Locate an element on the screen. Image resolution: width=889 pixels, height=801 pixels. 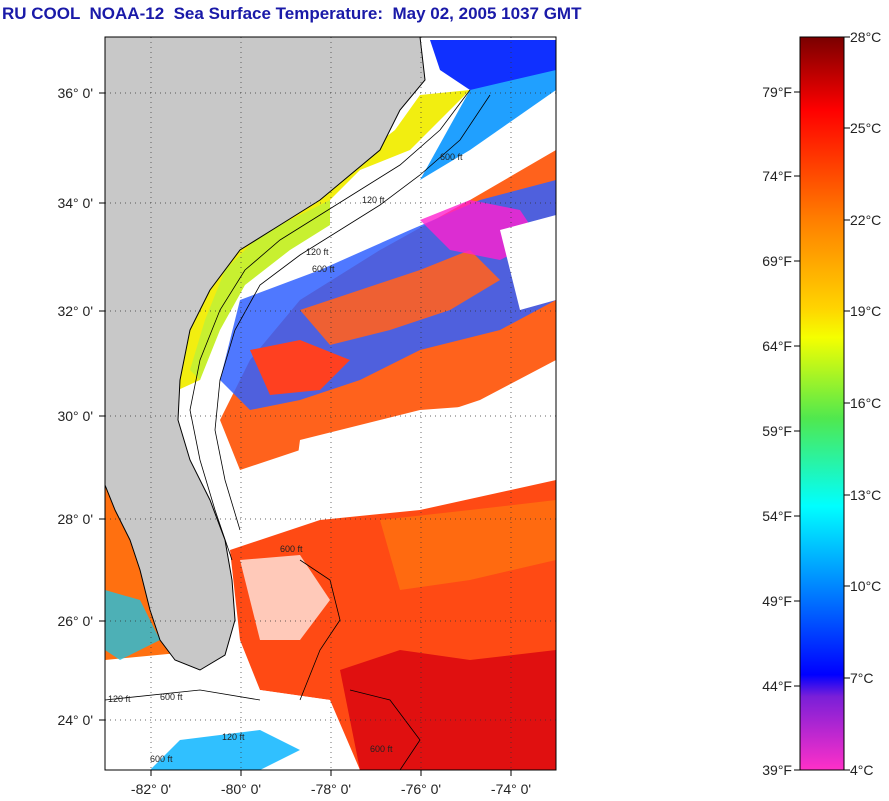
lon-tick-label: -80° 0' is located at coordinates (241, 789).